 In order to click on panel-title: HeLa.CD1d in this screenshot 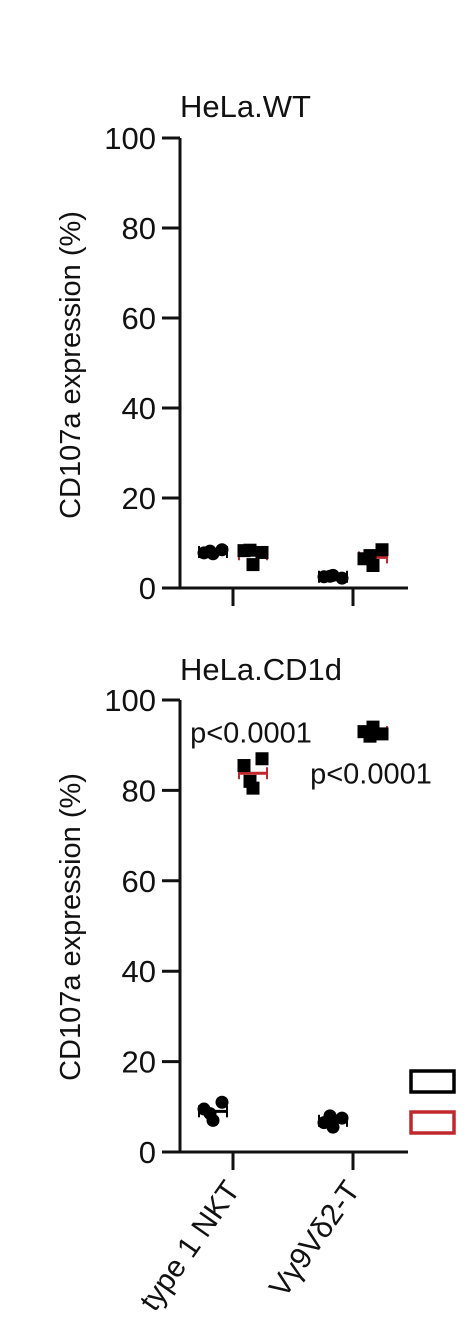, I will do `click(261, 669)`.